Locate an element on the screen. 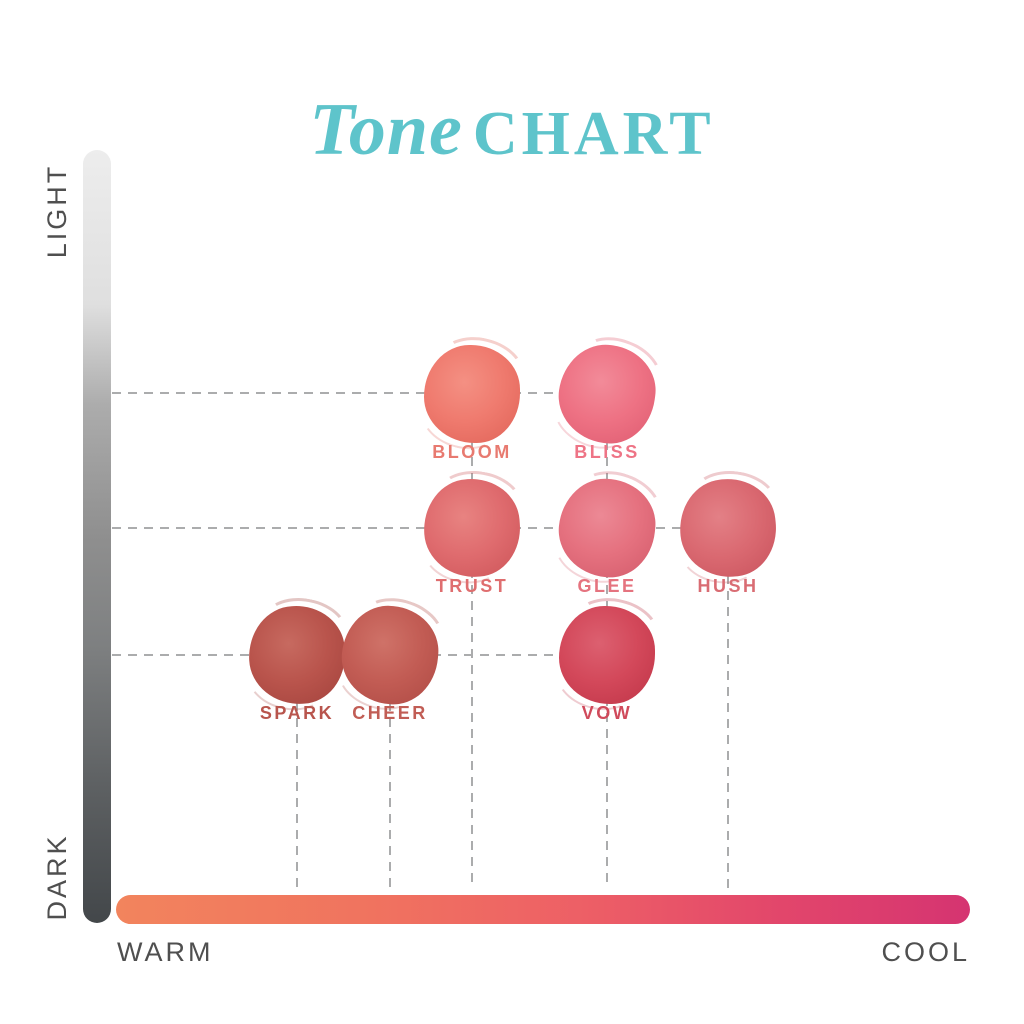  swatch-bliss is located at coordinates (608, 393).